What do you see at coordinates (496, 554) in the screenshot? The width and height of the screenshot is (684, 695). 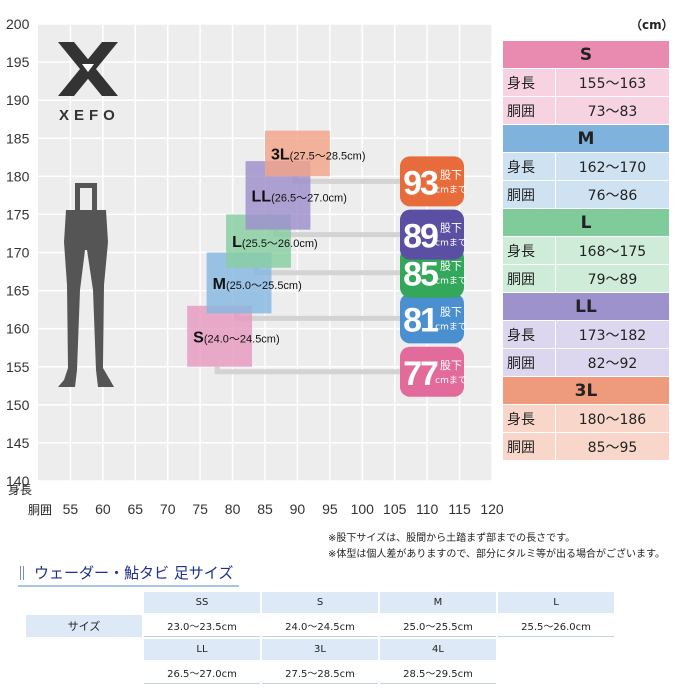 I see `note-fit: ※体型は個人差がありますので、部分にタルミ等が出る場合がございます。` at bounding box center [496, 554].